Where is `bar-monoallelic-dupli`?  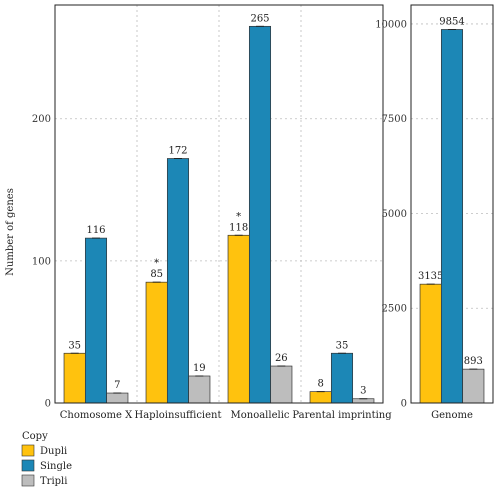 bar-monoallelic-dupli is located at coordinates (238, 319).